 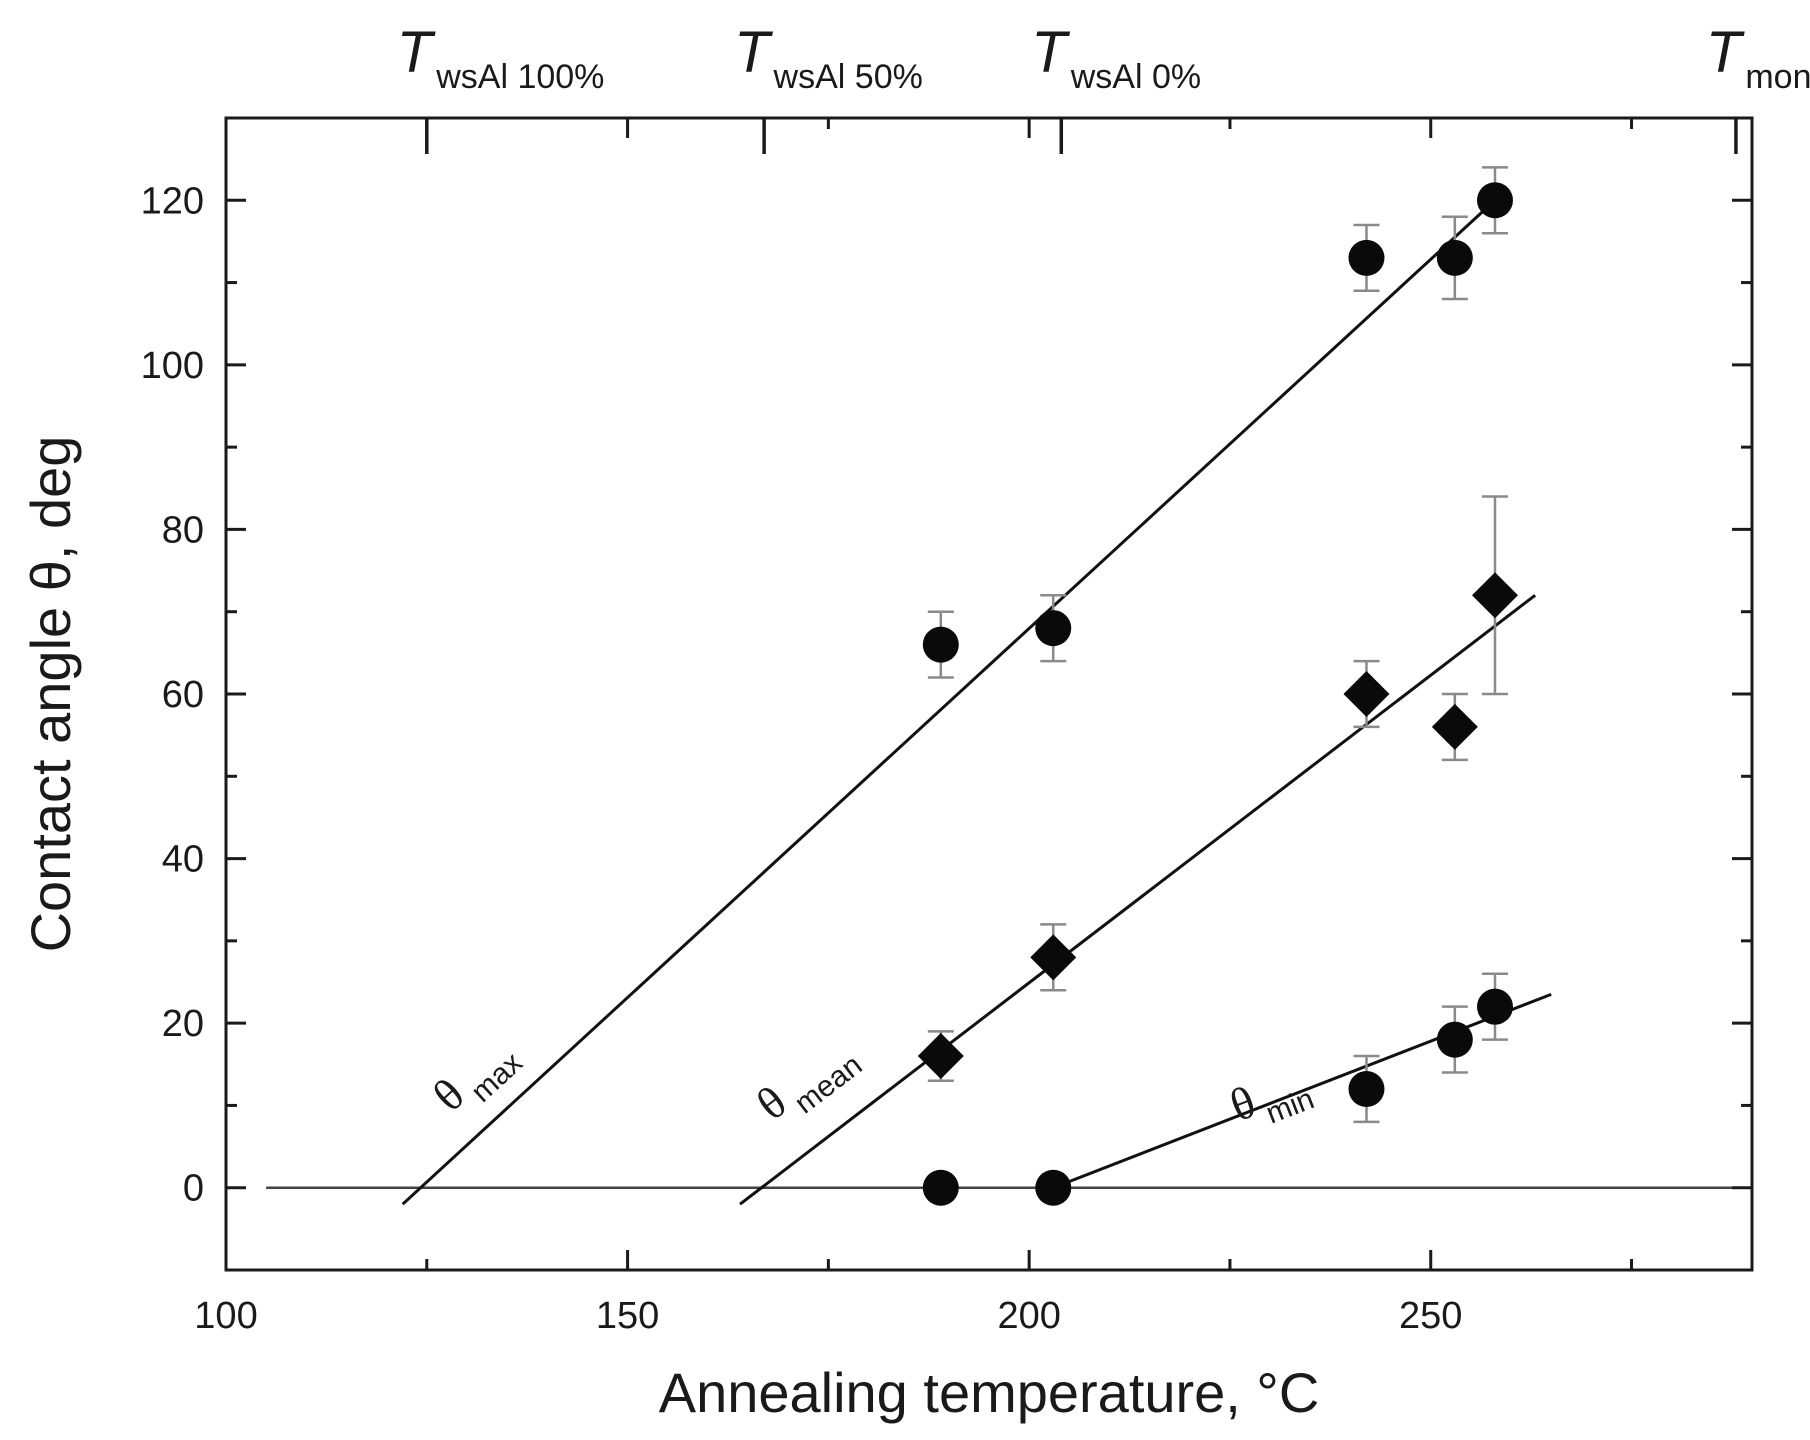 What do you see at coordinates (183, 860) in the screenshot?
I see `y-tick-label: 40` at bounding box center [183, 860].